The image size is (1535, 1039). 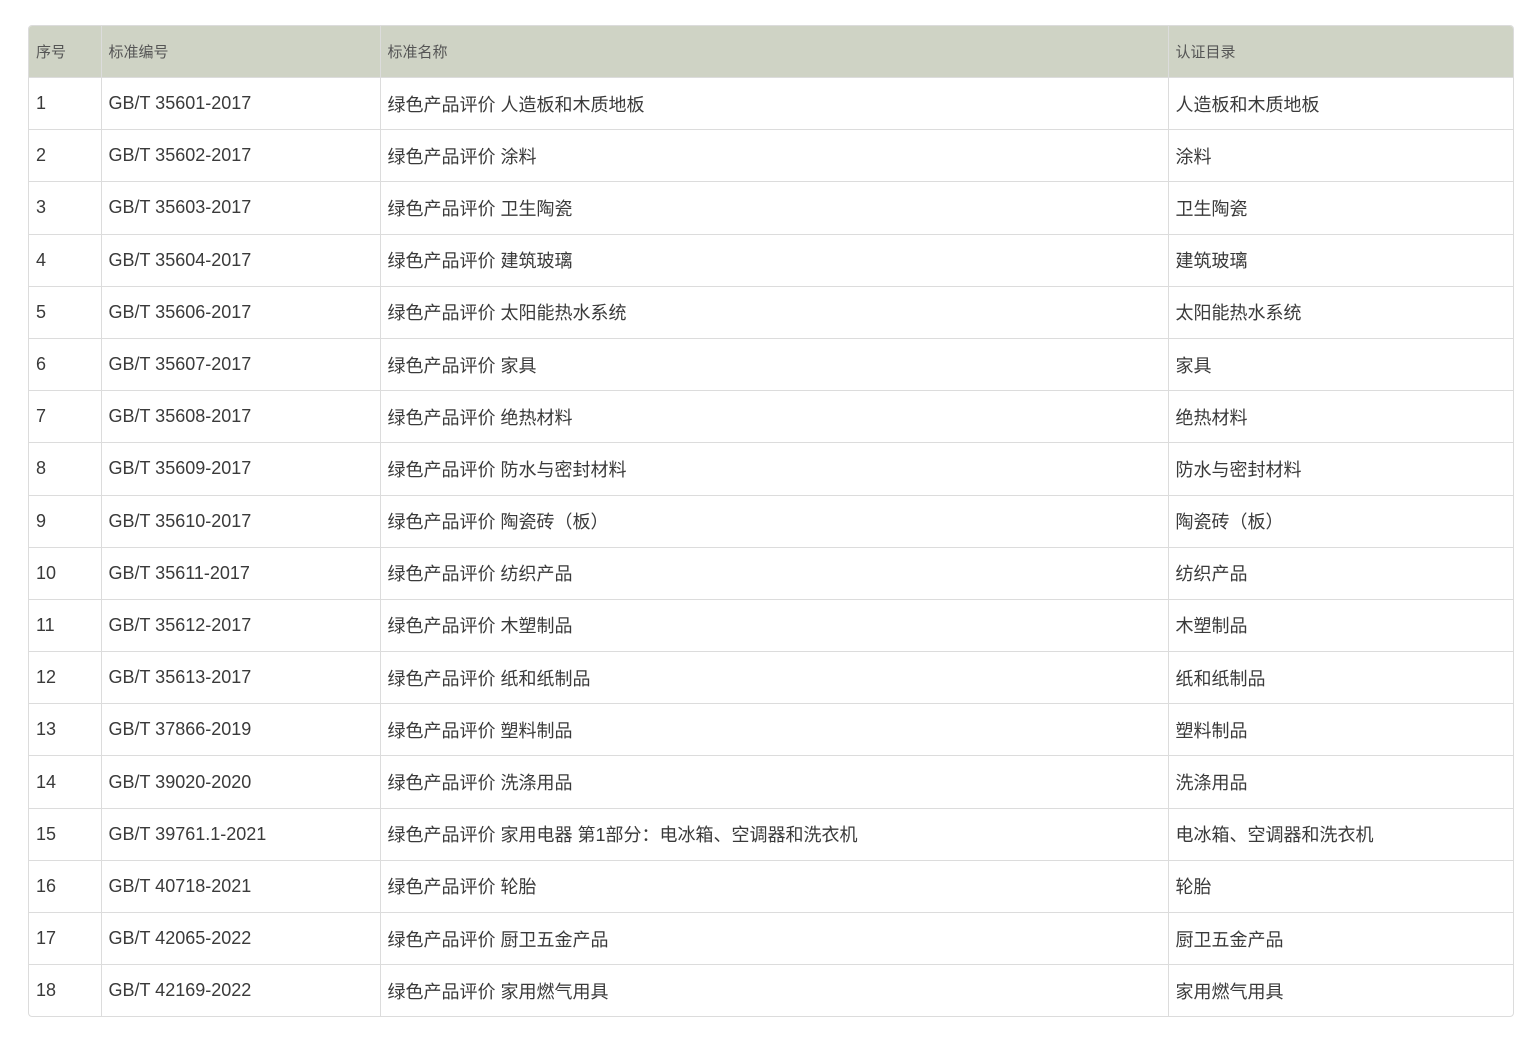 I want to click on cell-standard-name: 绿色产品评价 卫生陶瓷, so click(x=774, y=208).